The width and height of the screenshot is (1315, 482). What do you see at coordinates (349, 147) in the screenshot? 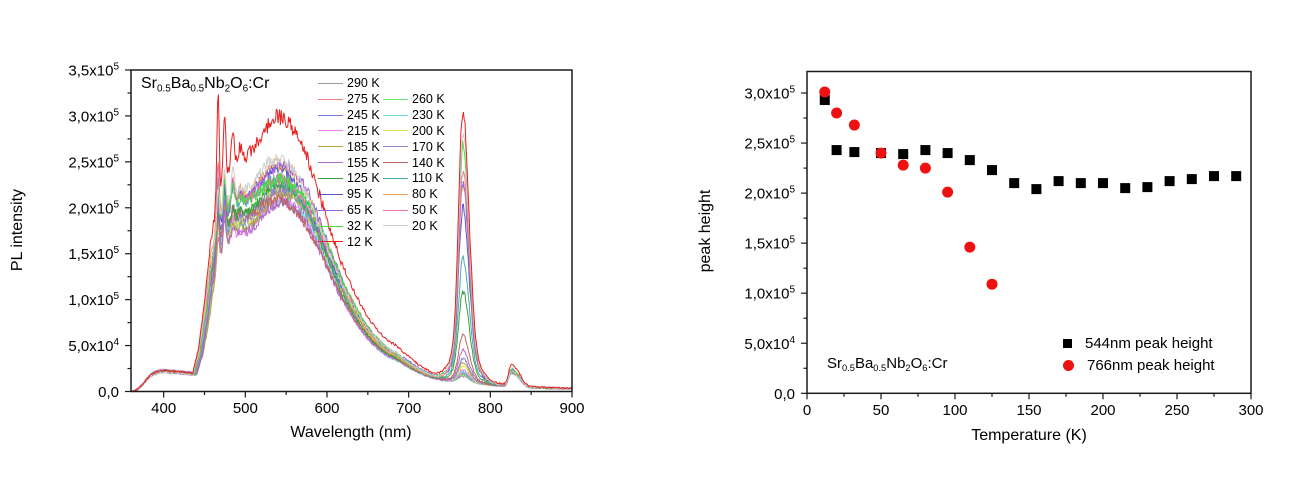
I see `legend-item: 185 K` at bounding box center [349, 147].